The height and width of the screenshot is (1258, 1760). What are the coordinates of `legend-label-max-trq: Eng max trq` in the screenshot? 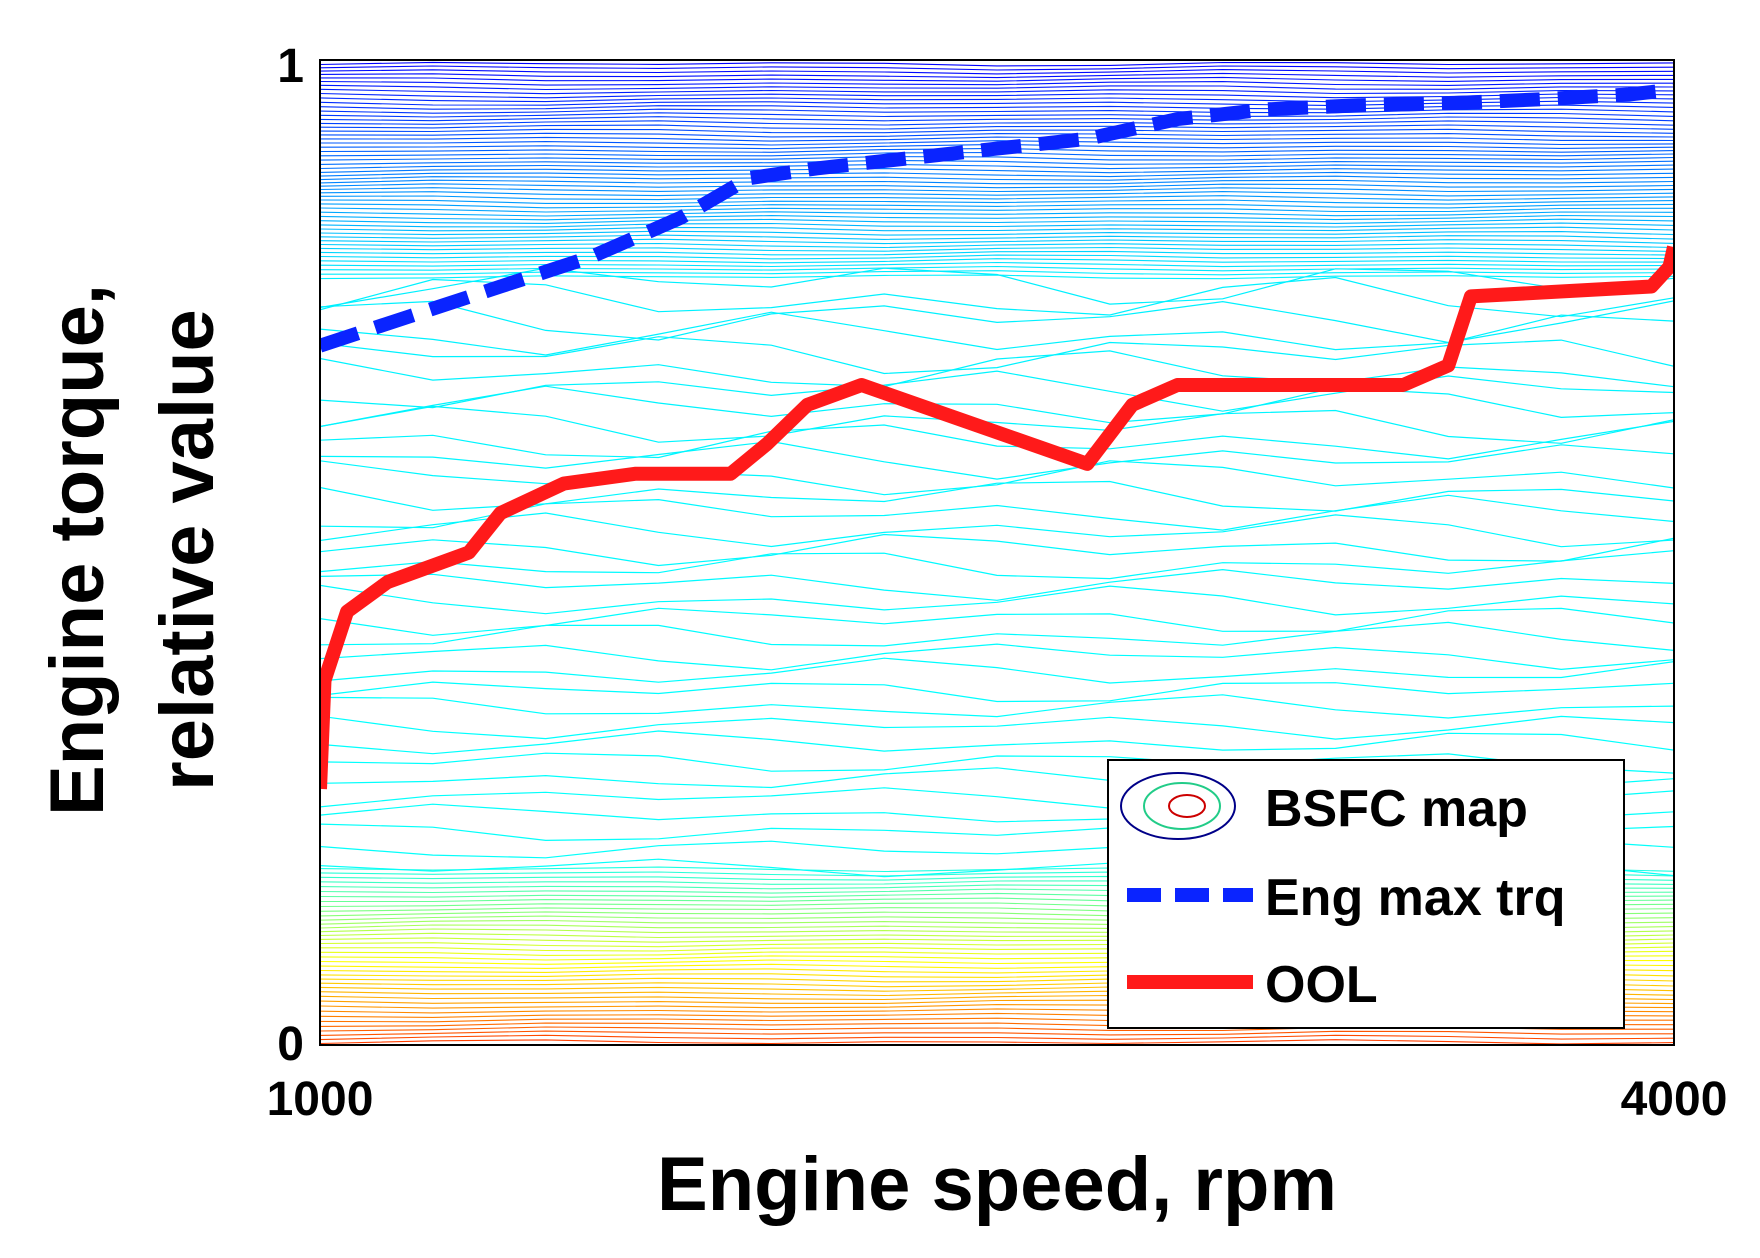 It's located at (1415, 898).